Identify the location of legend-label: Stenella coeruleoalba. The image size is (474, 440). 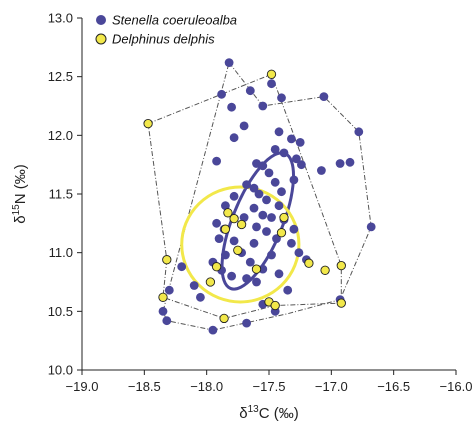
(174, 20).